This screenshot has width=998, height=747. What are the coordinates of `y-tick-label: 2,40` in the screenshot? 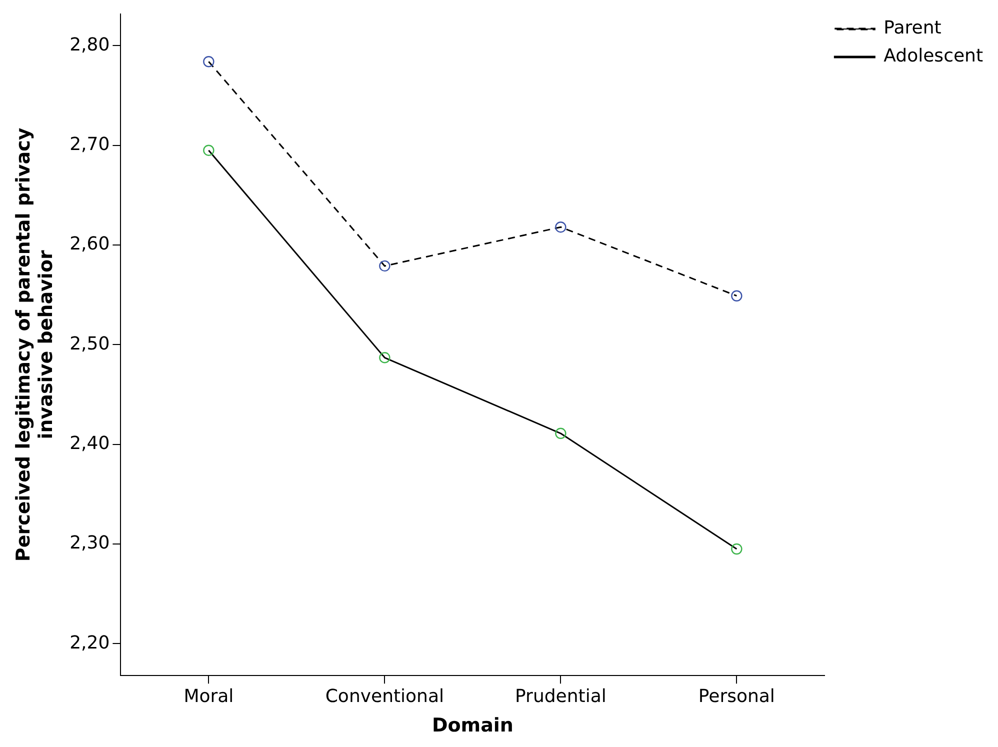 It's located at (90, 443).